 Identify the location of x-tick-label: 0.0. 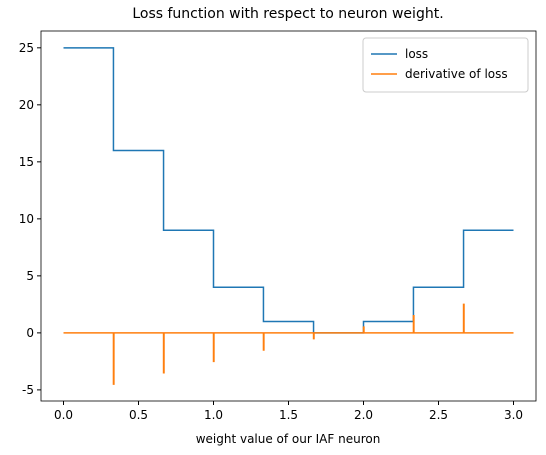
(63, 415).